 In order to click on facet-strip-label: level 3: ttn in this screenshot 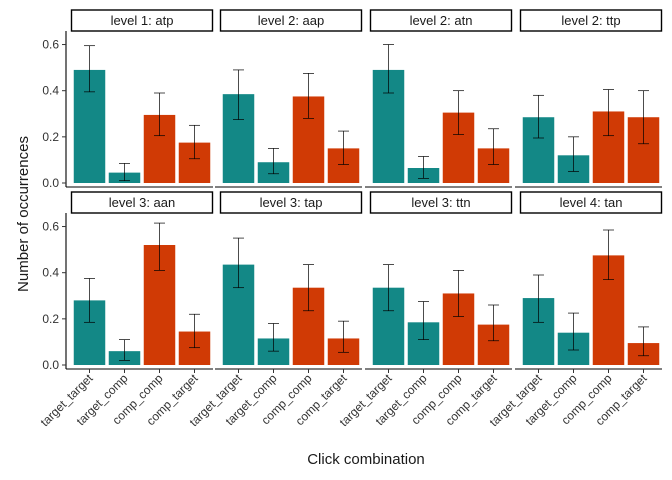, I will do `click(440, 202)`.